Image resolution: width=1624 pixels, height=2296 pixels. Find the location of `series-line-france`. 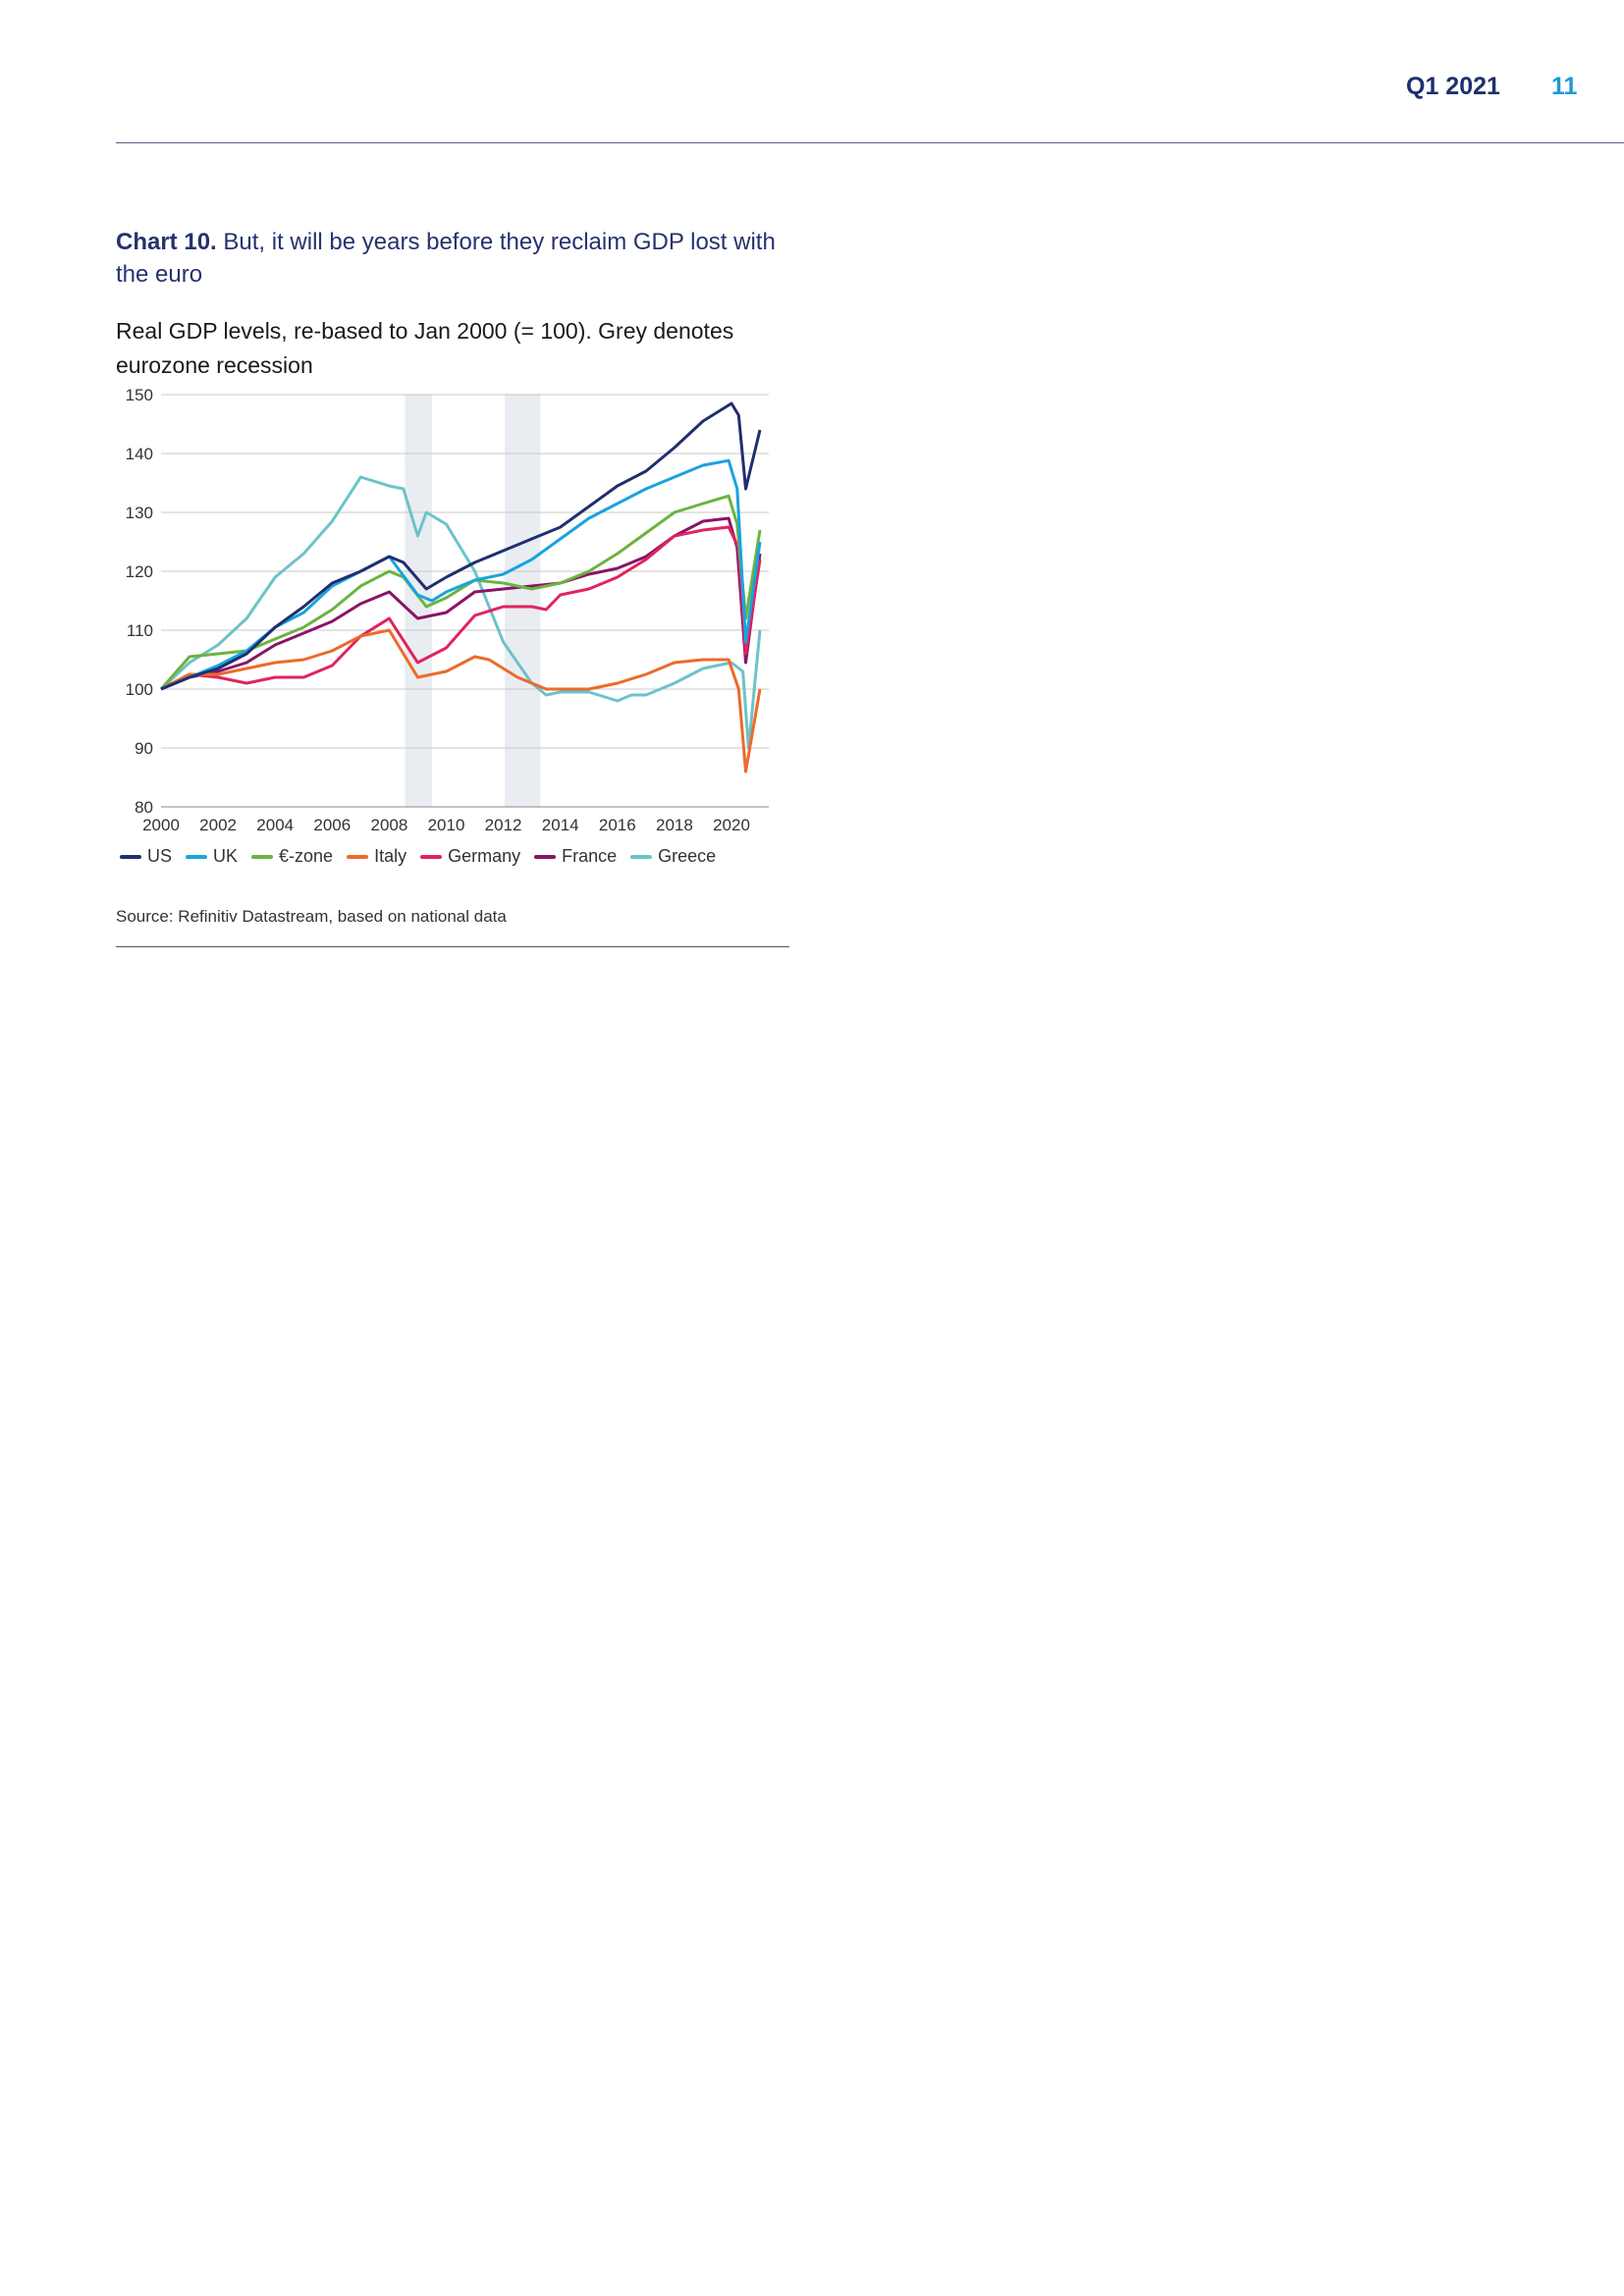

series-line-france is located at coordinates (461, 603).